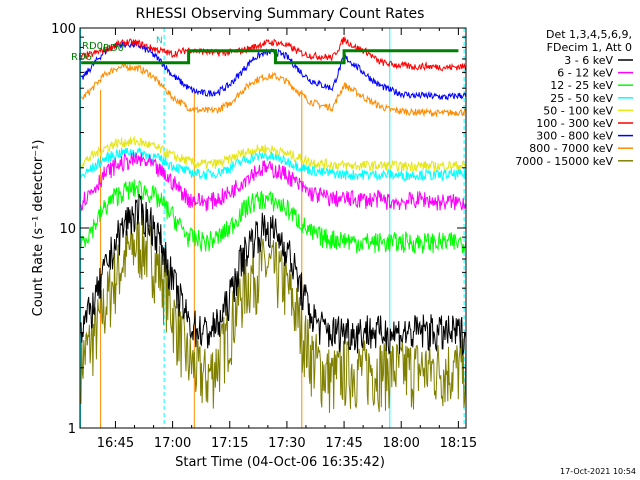  Describe the element at coordinates (115, 443) in the screenshot. I see `x-tick-label-0: 16:45` at that location.